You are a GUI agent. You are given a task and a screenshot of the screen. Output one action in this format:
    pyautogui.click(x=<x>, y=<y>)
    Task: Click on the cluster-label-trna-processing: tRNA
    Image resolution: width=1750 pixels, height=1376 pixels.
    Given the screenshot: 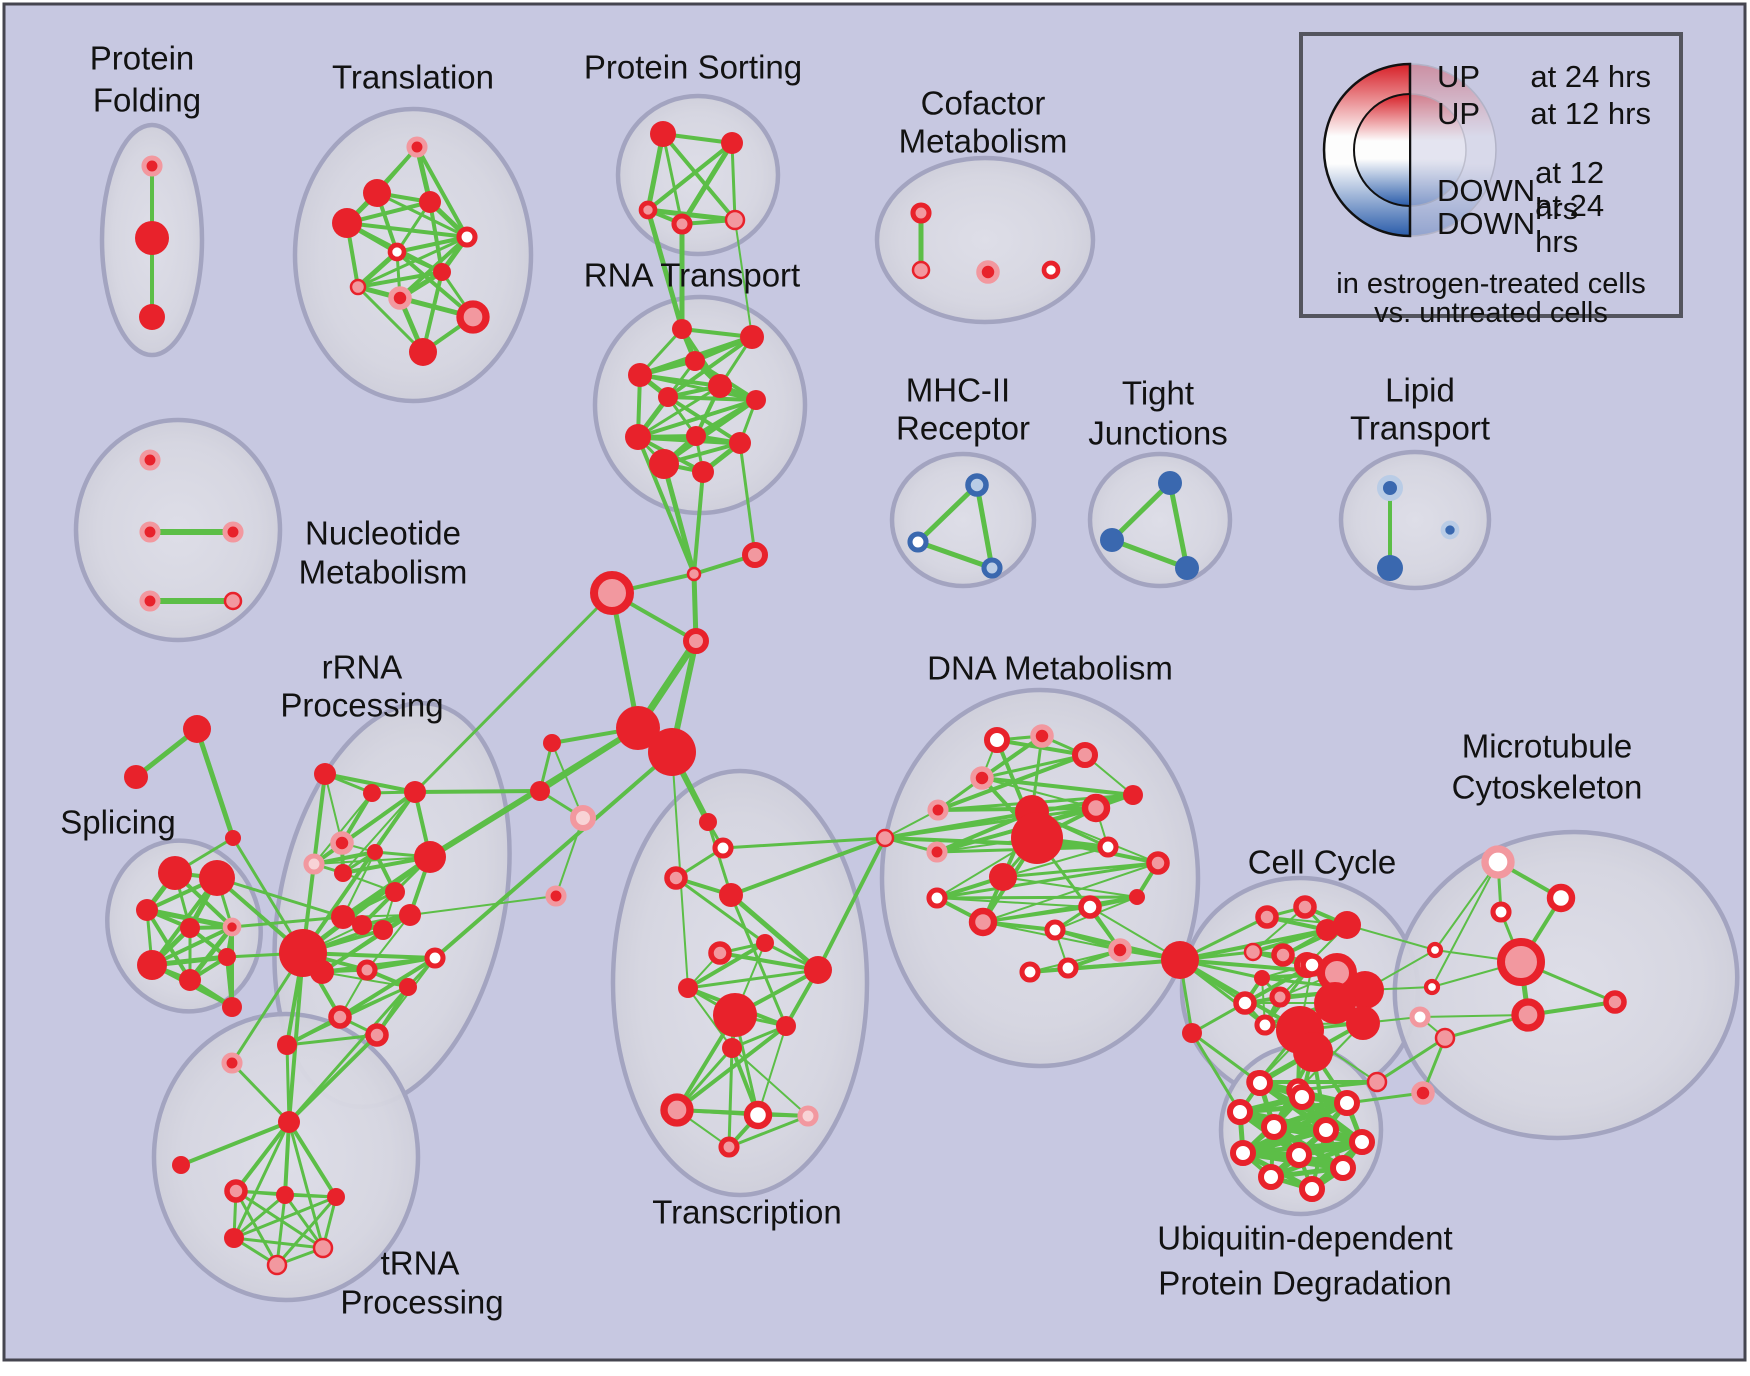 What is the action you would take?
    pyautogui.click(x=420, y=1263)
    